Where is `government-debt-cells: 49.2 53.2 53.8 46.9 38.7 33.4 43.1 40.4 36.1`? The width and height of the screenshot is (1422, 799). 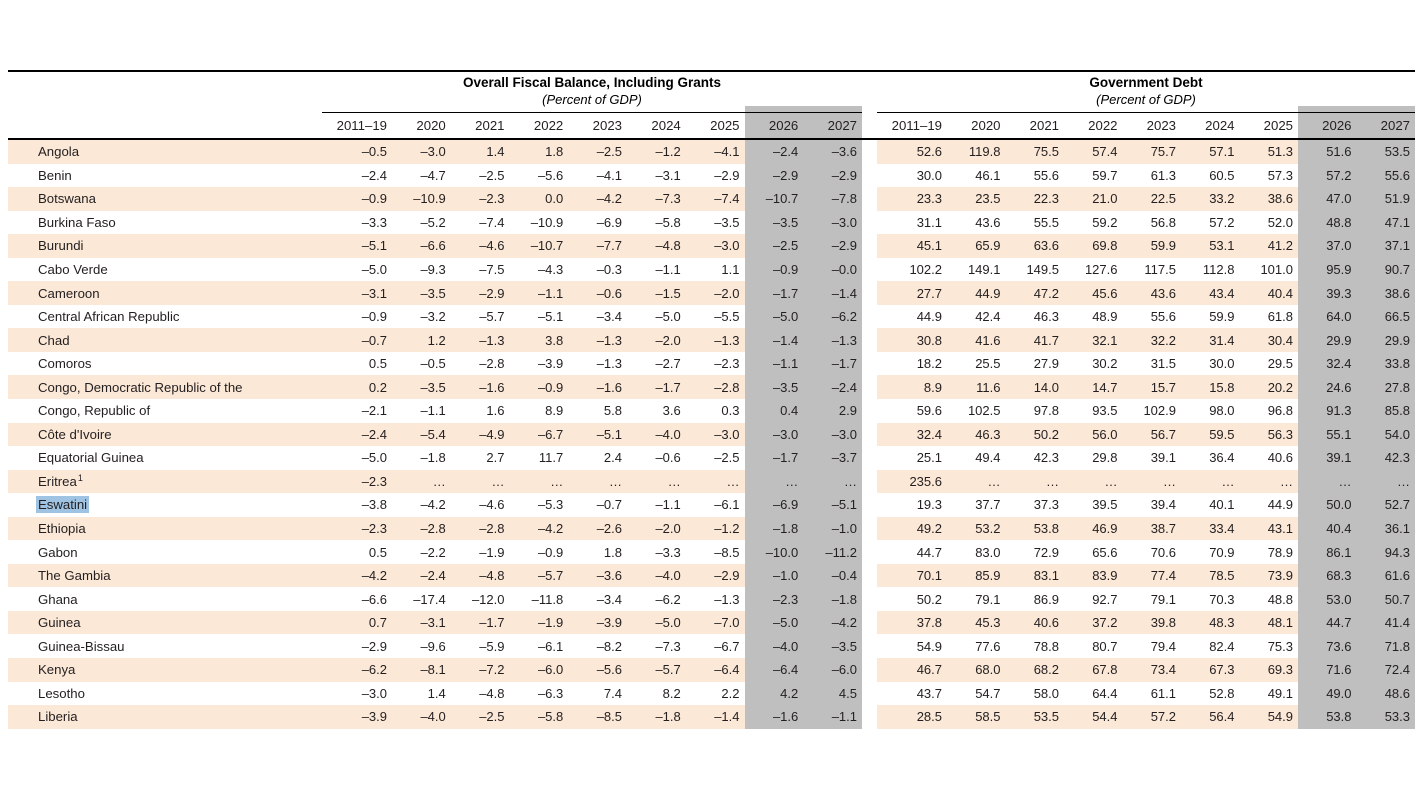
government-debt-cells: 49.2 53.2 53.8 46.9 38.7 33.4 43.1 40.4 36.1 is located at coordinates (1146, 528).